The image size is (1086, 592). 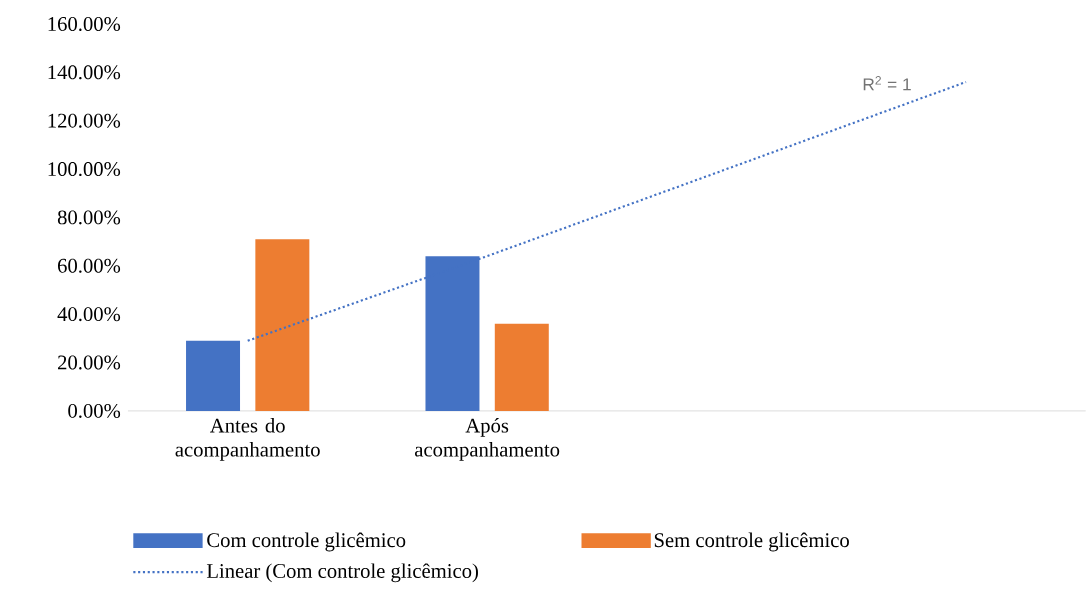 What do you see at coordinates (84, 72) in the screenshot?
I see `y-tick-label: 140.00%` at bounding box center [84, 72].